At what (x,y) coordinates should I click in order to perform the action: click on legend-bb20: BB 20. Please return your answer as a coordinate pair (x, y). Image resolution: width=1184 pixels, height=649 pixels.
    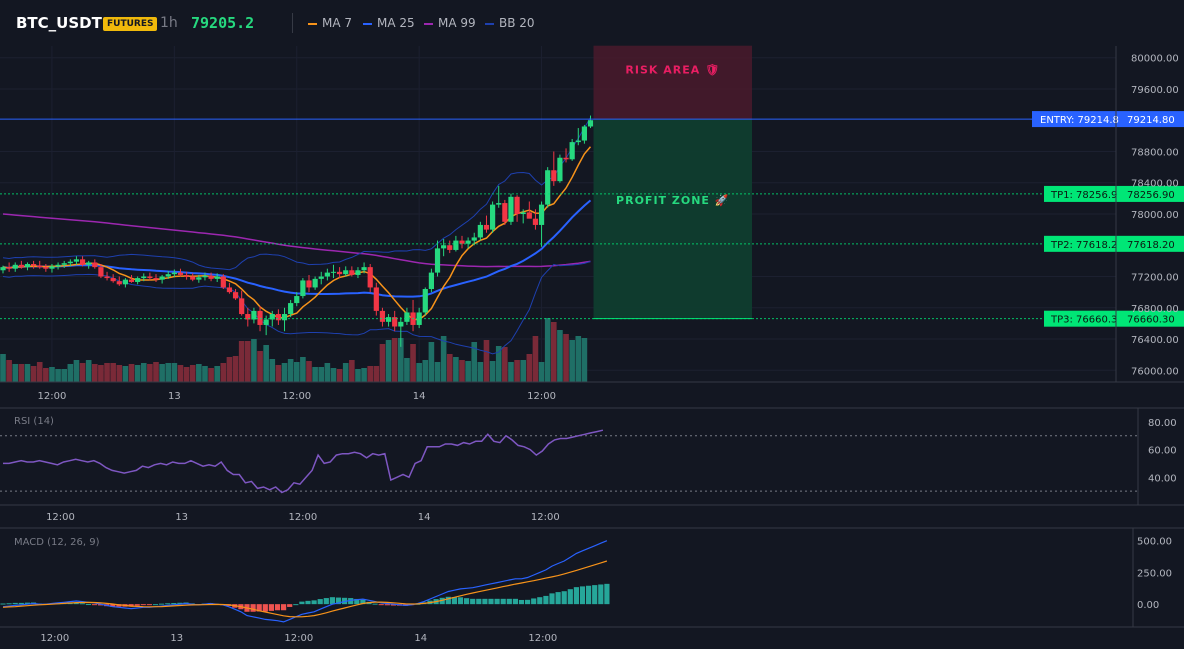
    Looking at the image, I should click on (510, 23).